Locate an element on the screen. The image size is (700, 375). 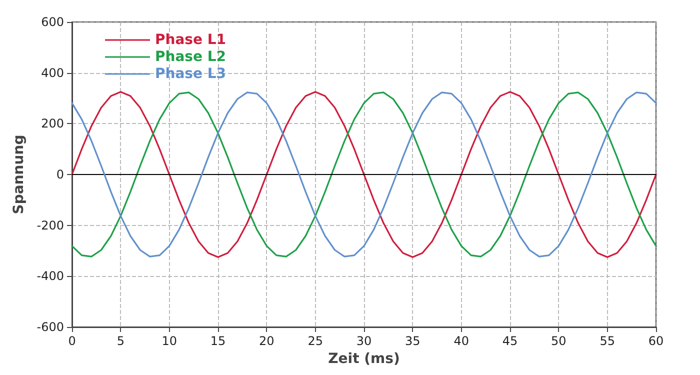
y-axis-title: Spannung is located at coordinates (18, 174).